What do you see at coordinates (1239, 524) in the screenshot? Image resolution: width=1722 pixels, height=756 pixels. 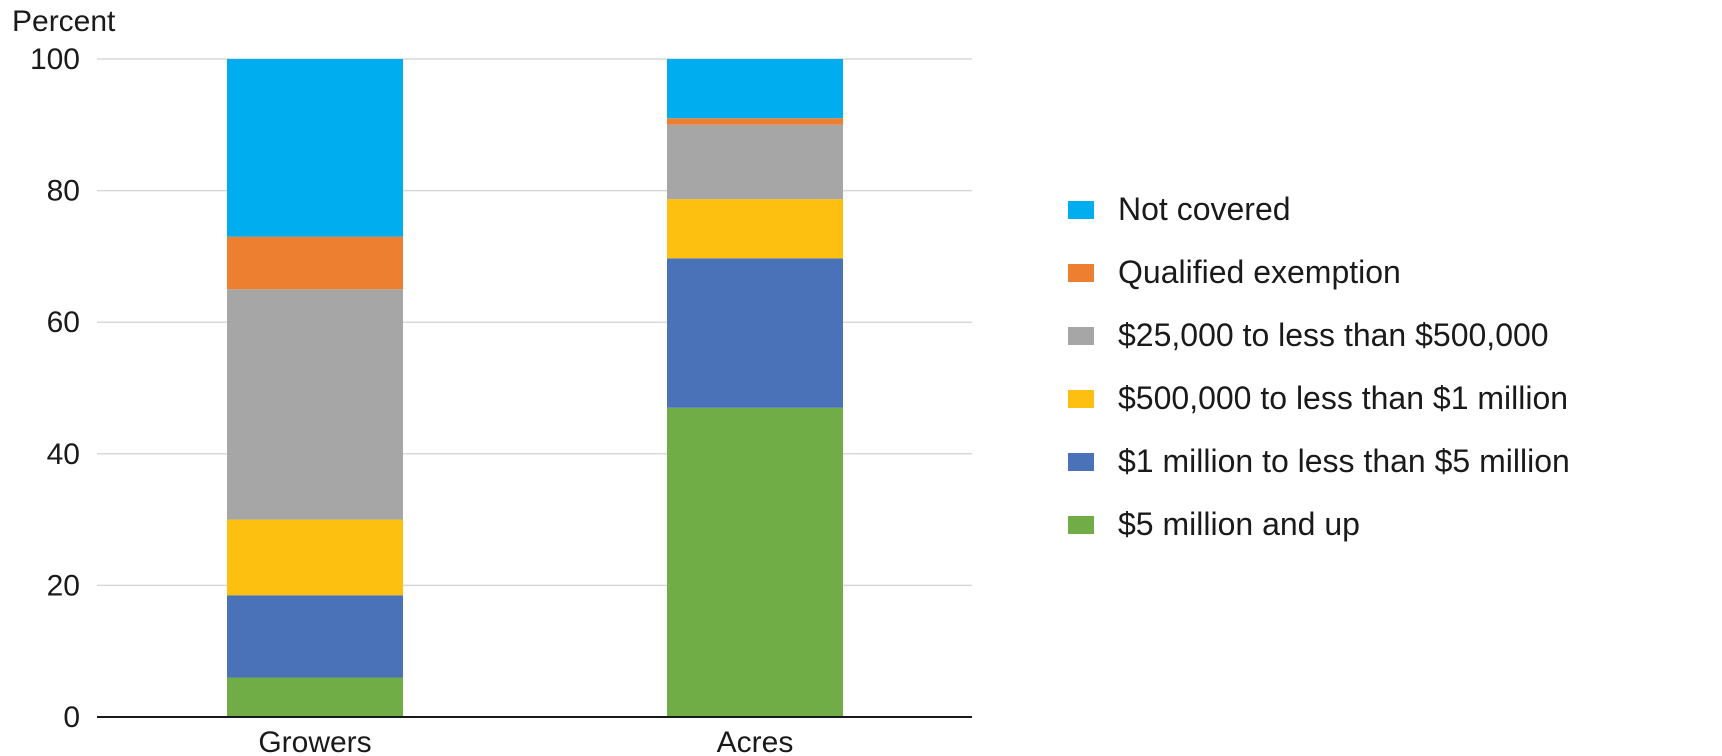 I see `legend-label: $5 million and up` at bounding box center [1239, 524].